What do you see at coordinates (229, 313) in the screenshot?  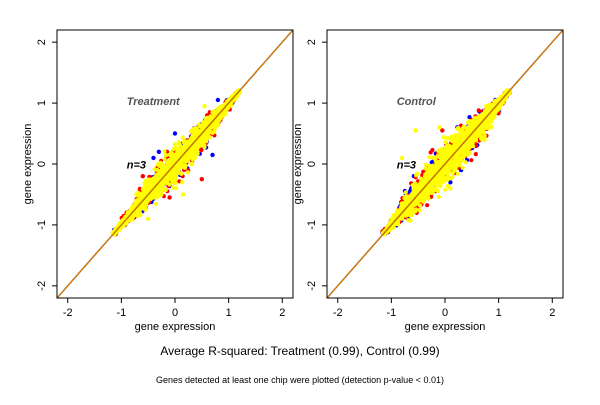 I see `x-tick-label: 1` at bounding box center [229, 313].